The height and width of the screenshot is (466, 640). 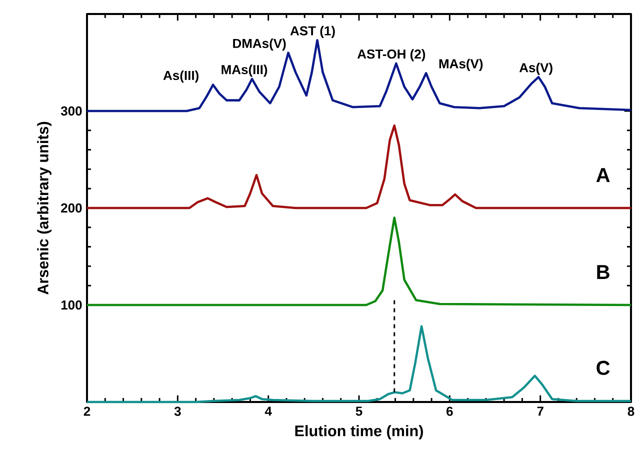 What do you see at coordinates (535, 68) in the screenshot?
I see `annotation: As(V)` at bounding box center [535, 68].